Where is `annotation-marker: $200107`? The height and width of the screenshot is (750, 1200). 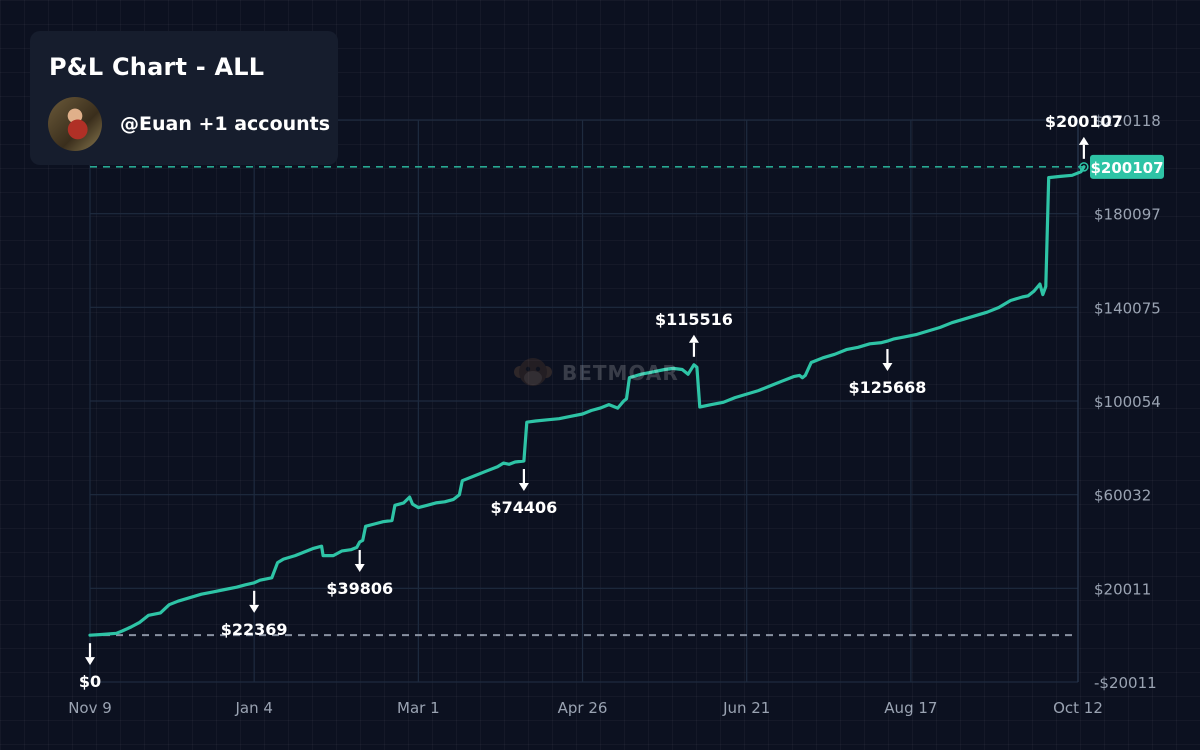
annotation-marker: $200107 is located at coordinates (1084, 135).